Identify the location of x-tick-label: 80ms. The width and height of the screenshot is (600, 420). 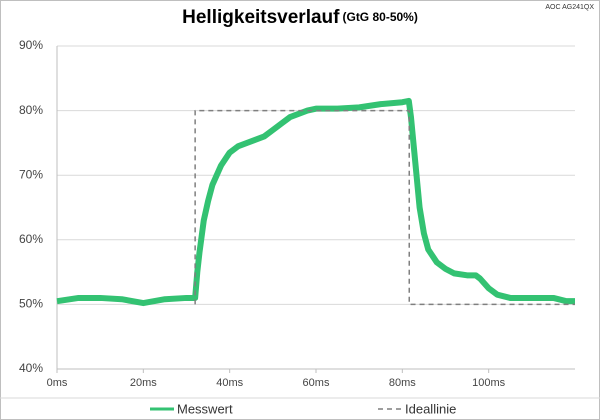
(402, 383).